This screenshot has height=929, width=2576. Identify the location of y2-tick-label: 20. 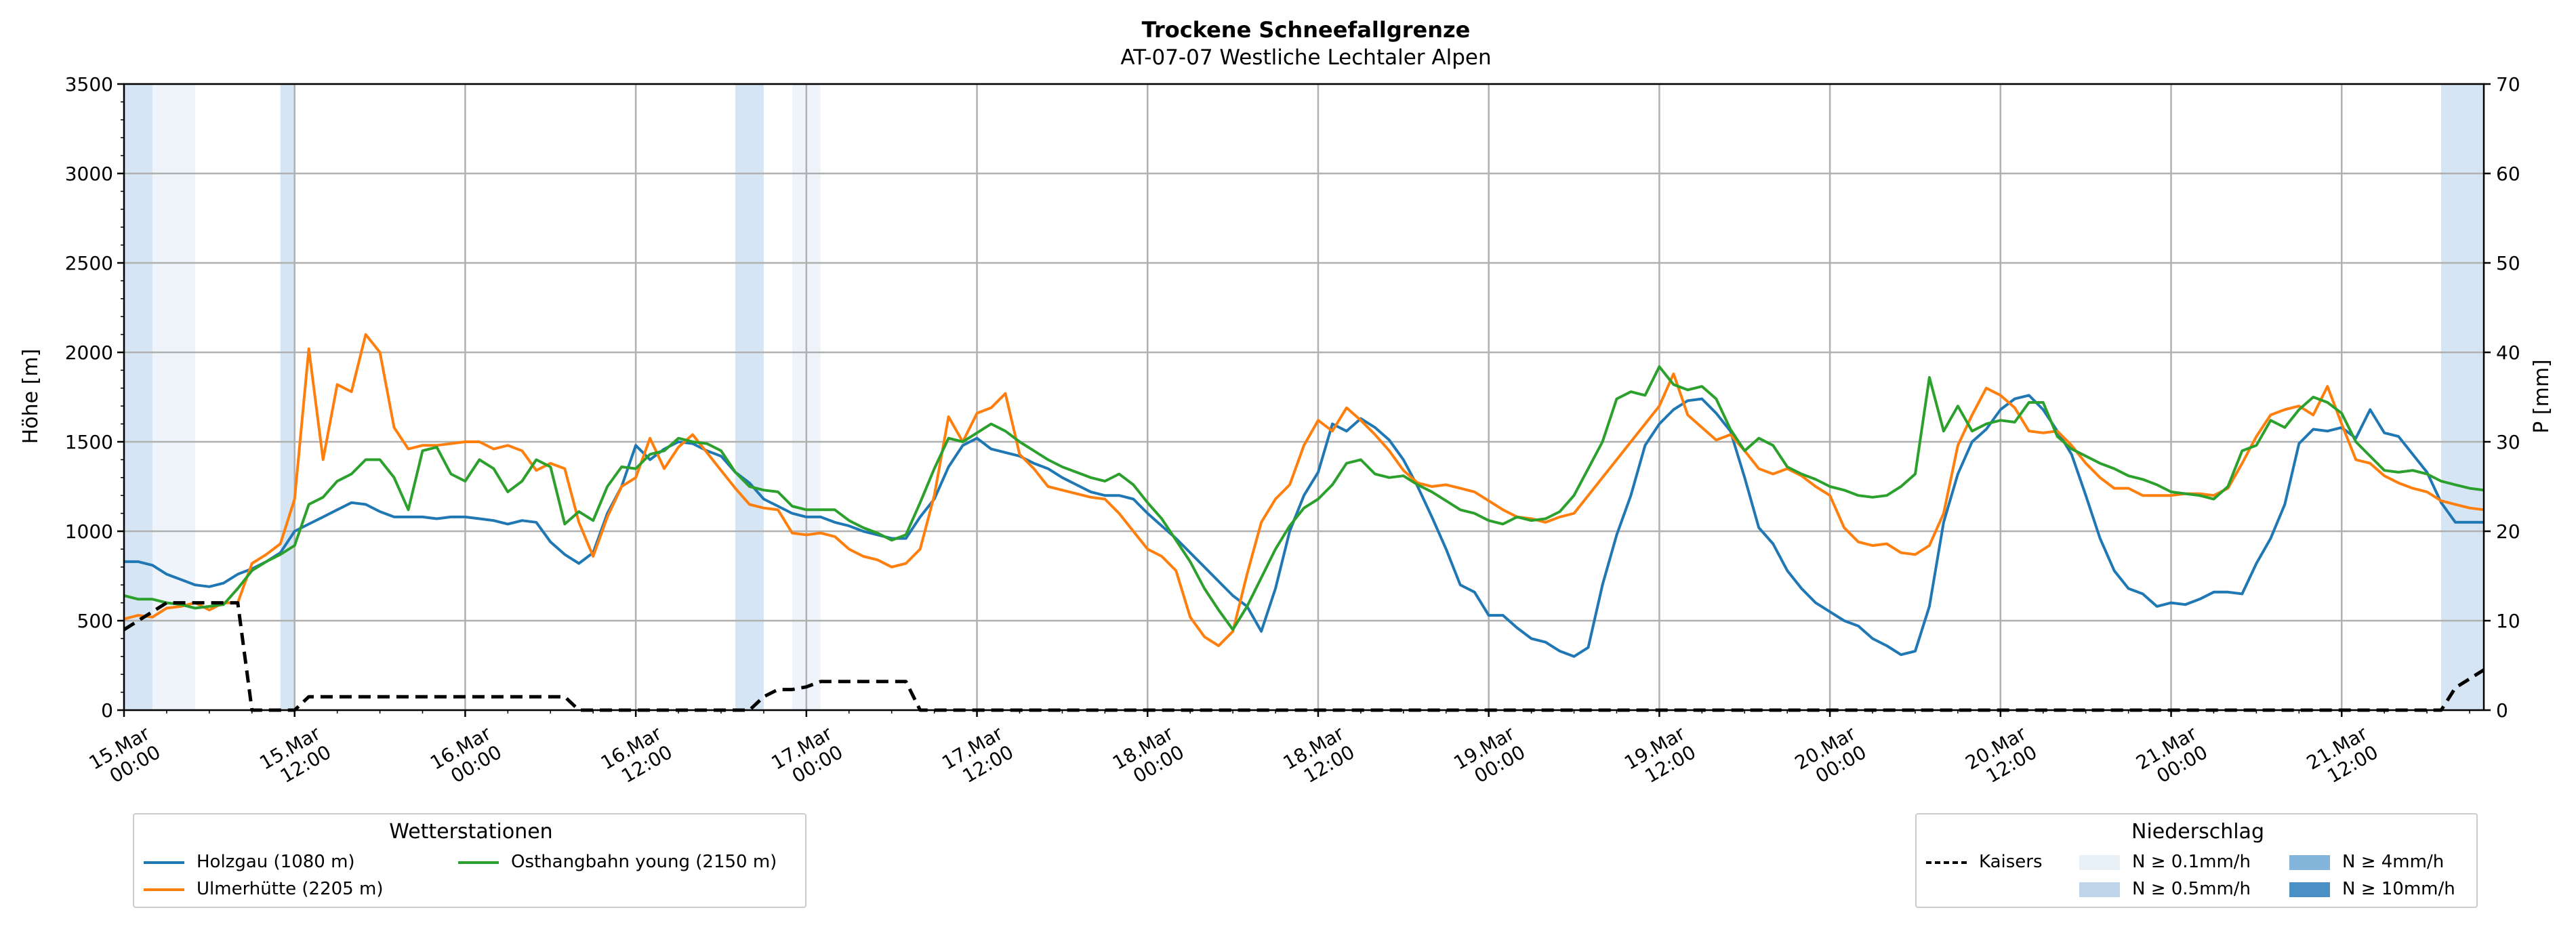
(2508, 531).